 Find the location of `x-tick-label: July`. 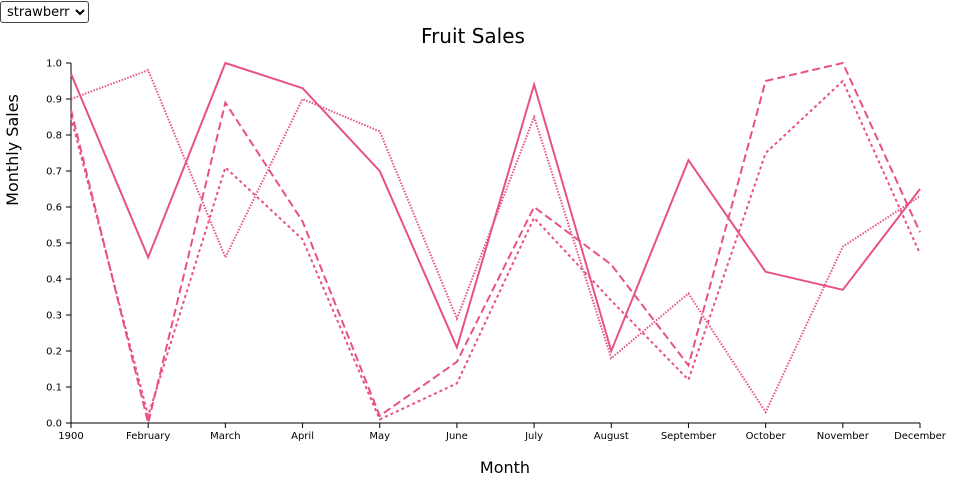

x-tick-label: July is located at coordinates (533, 436).